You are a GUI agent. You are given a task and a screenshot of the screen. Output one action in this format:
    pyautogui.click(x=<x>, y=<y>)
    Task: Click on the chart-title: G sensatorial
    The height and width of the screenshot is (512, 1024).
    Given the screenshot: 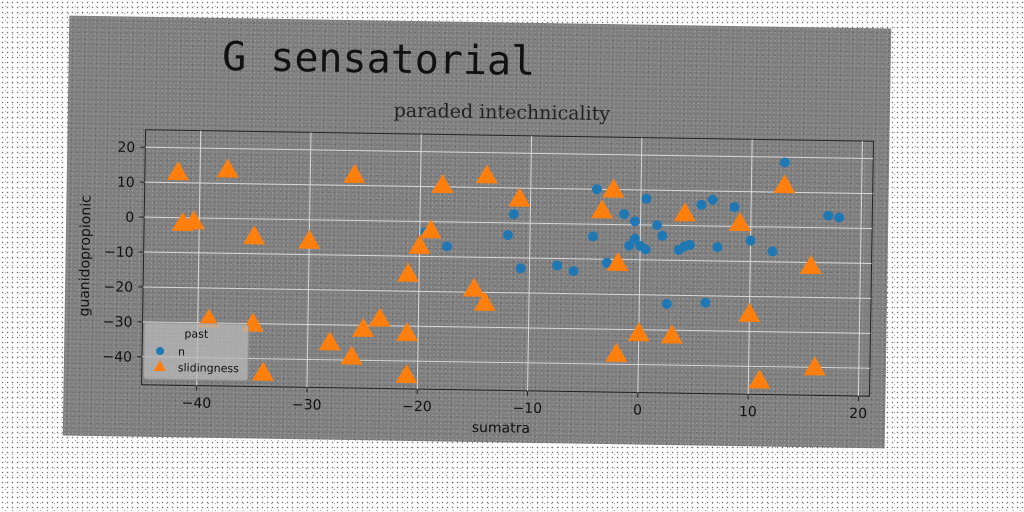 What is the action you would take?
    pyautogui.click(x=379, y=59)
    